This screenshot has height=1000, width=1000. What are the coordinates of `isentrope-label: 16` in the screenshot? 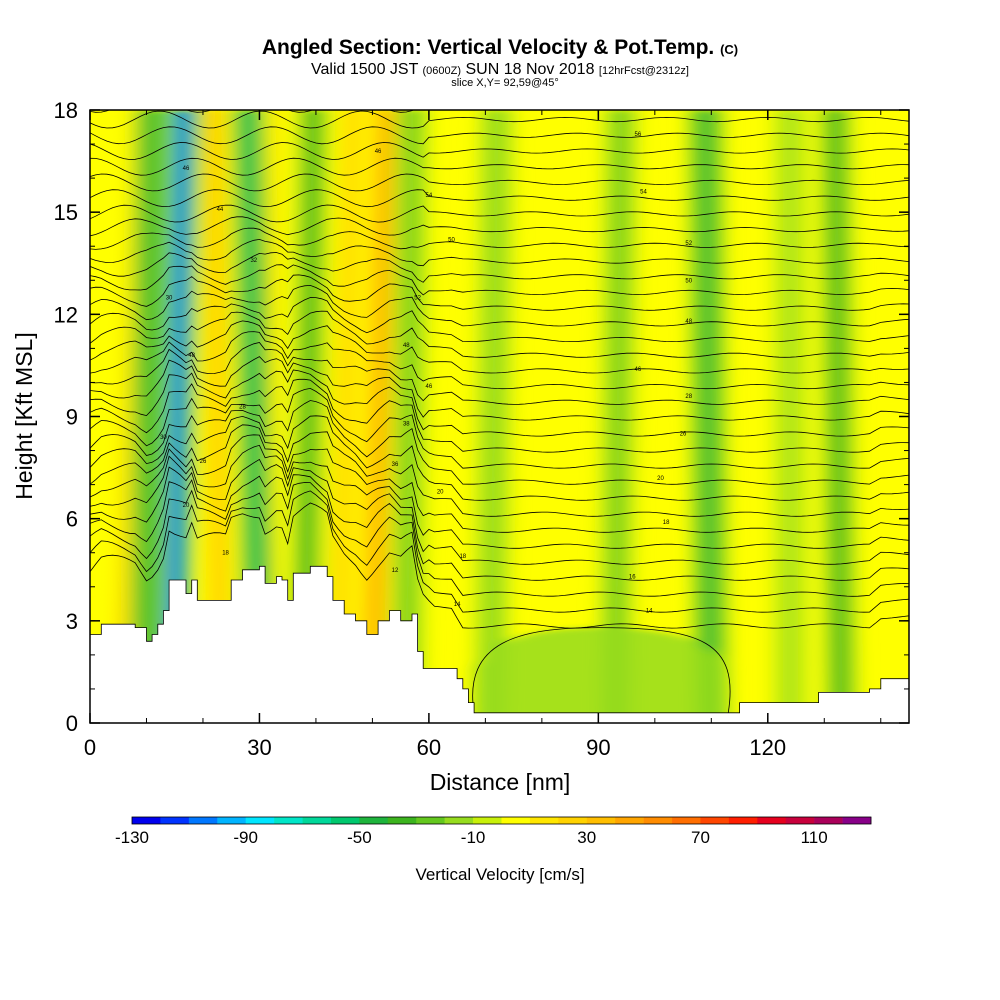 It's located at (632, 578).